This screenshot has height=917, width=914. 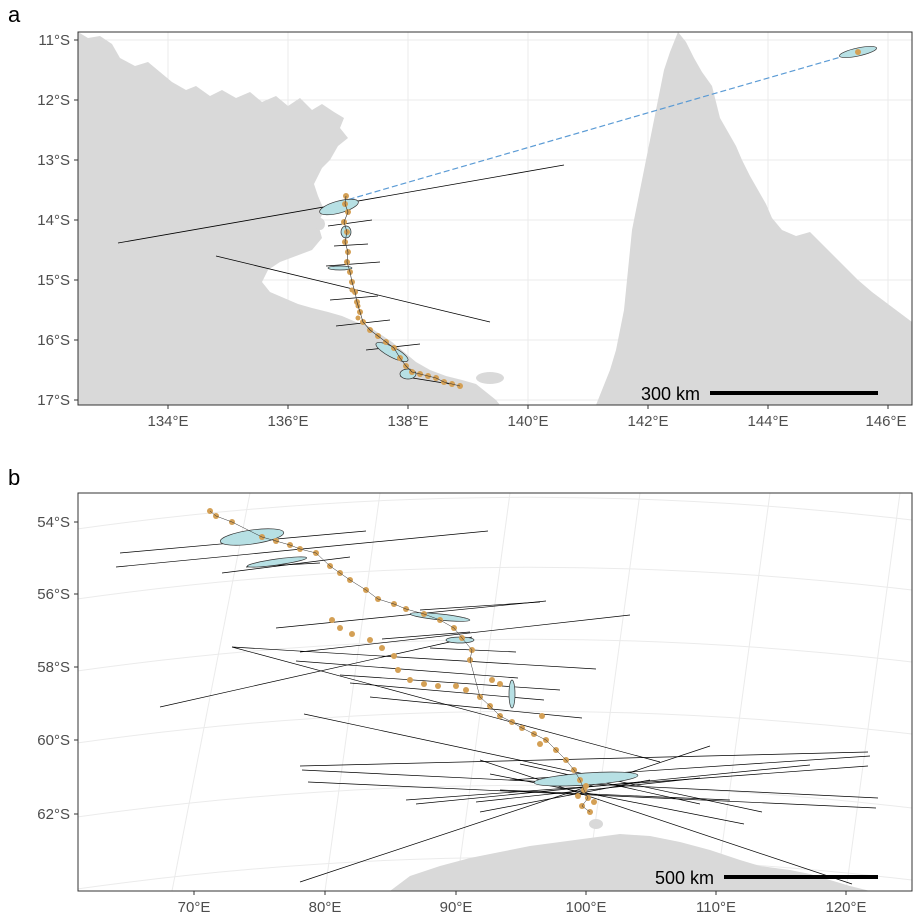 I want to click on panel-b-xtick: 70°E, so click(x=194, y=907).